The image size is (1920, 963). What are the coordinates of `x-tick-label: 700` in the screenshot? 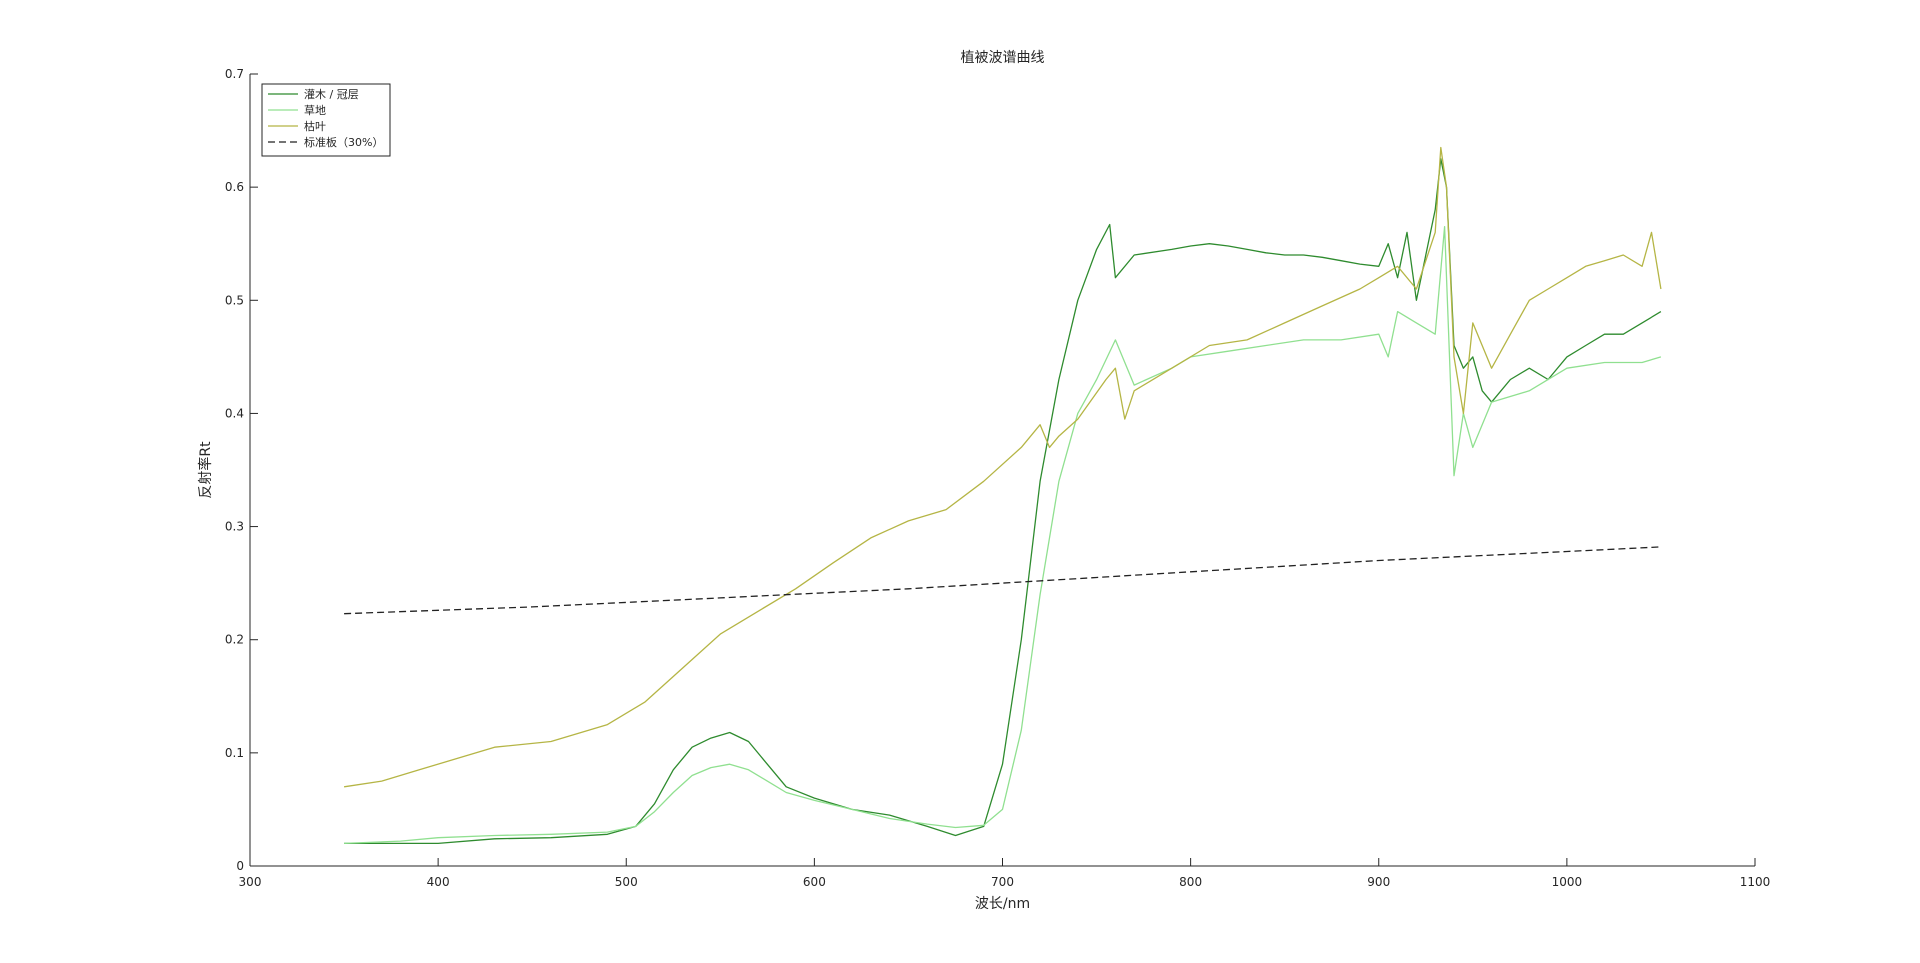 It's located at (1002, 882).